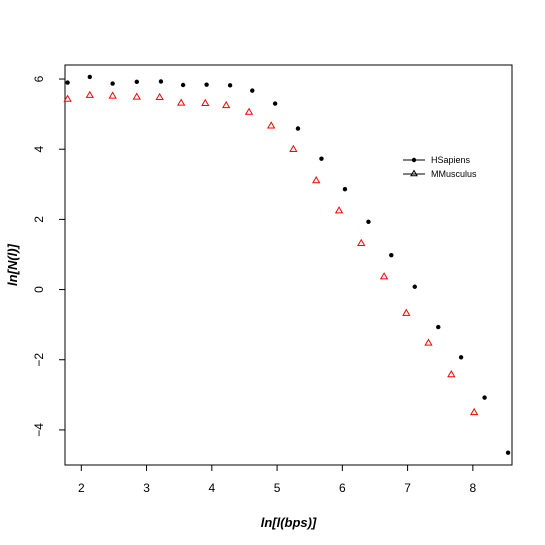  I want to click on x-tick-label: 2, so click(81, 488).